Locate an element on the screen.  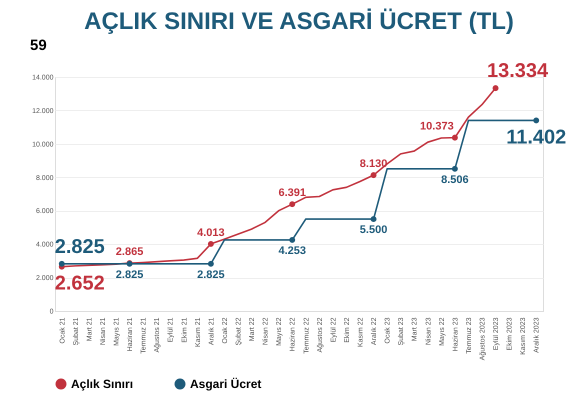
text: 59 is located at coordinates (38, 45).